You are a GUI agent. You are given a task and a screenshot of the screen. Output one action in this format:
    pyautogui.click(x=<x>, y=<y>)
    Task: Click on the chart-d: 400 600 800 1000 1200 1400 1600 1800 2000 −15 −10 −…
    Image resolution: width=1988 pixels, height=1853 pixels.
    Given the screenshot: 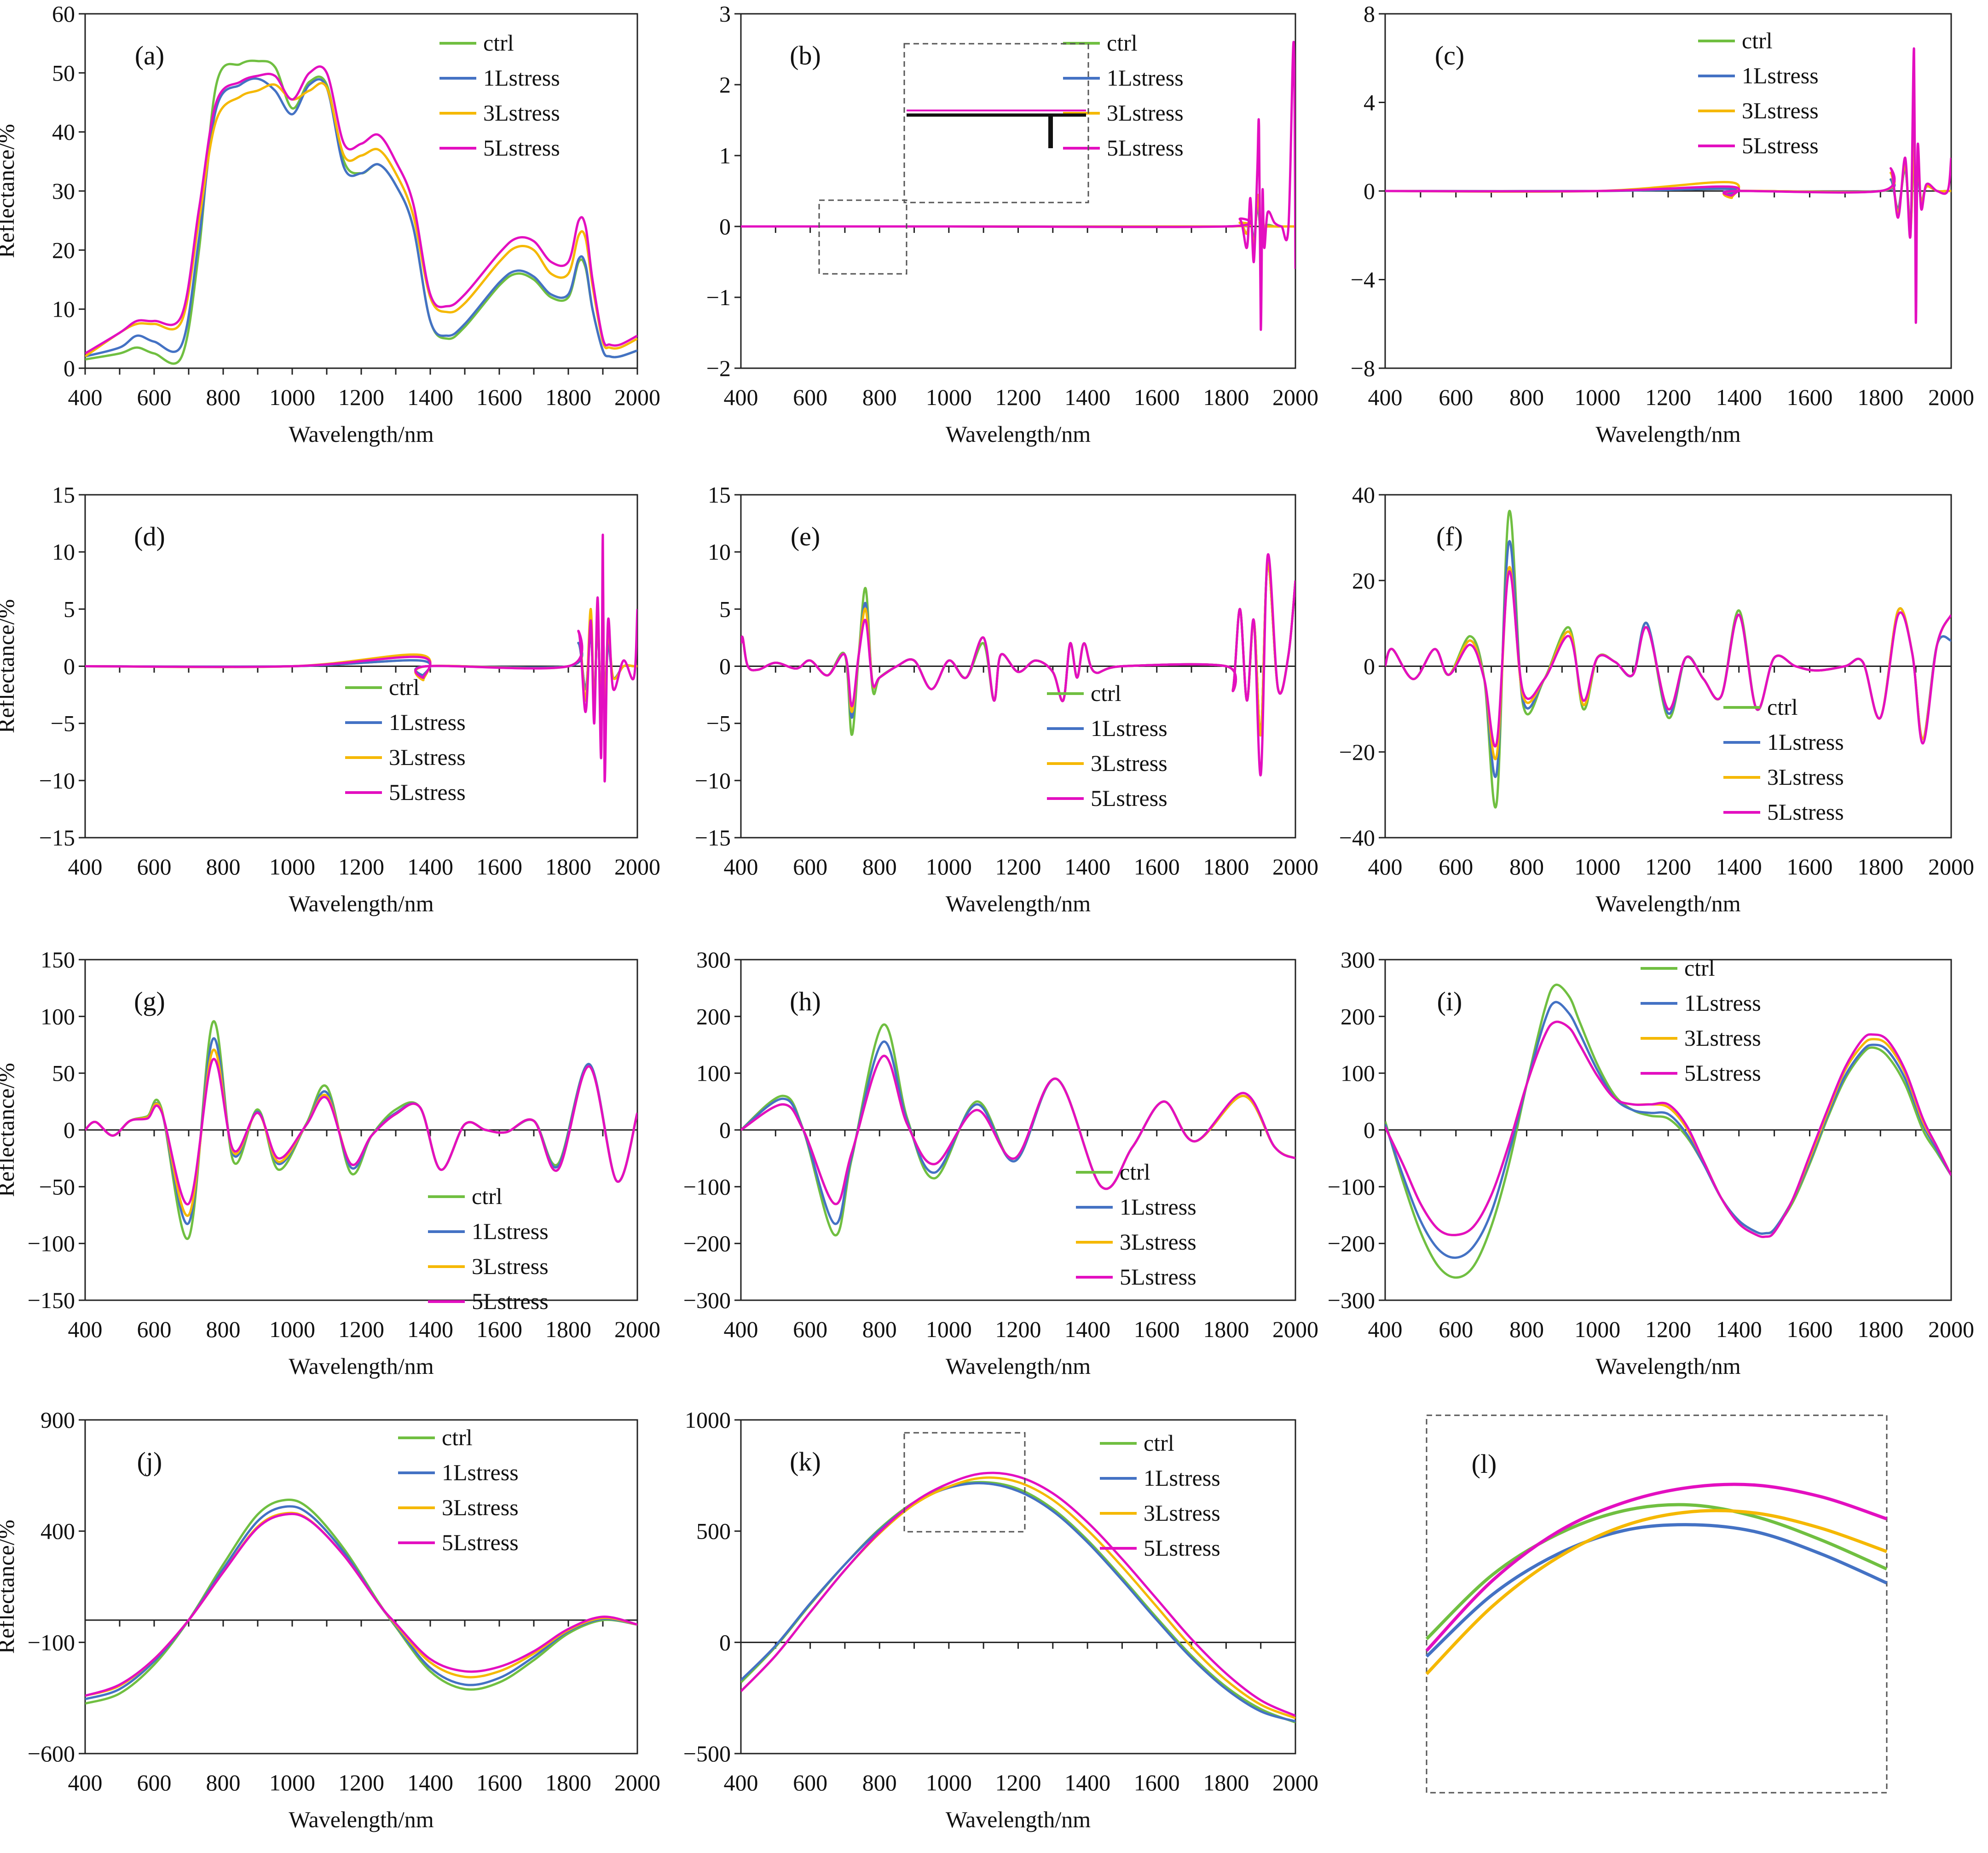 What is the action you would take?
    pyautogui.click(x=330, y=699)
    